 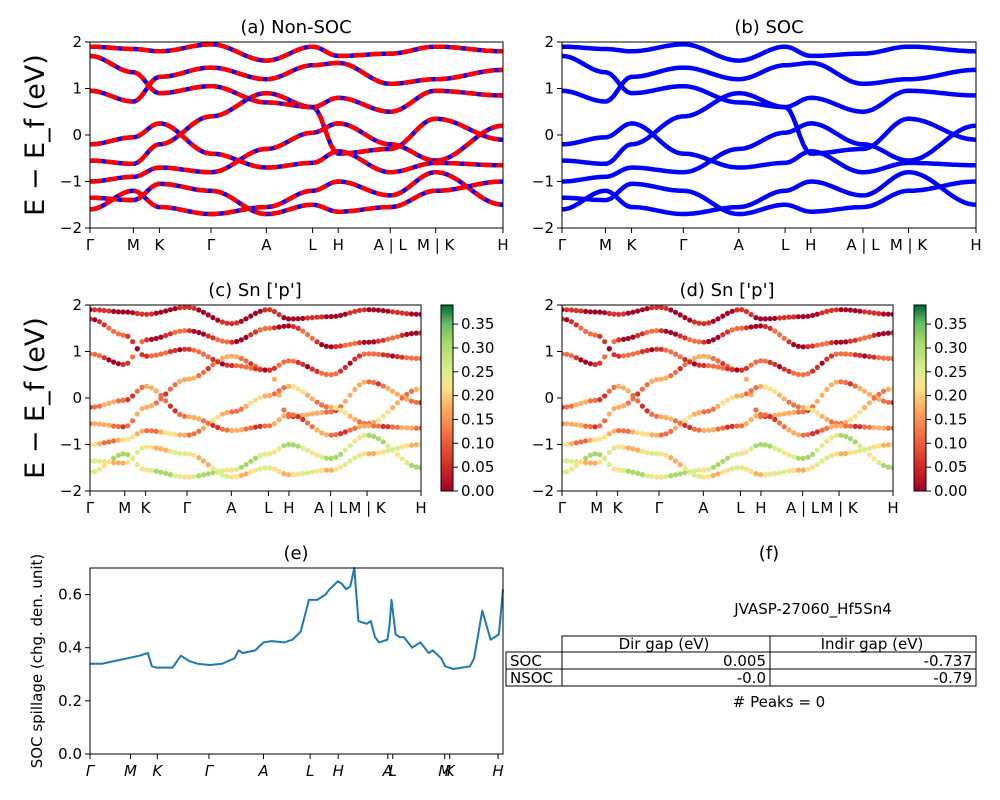 I want to click on ytick-label: 1, so click(x=77, y=352).